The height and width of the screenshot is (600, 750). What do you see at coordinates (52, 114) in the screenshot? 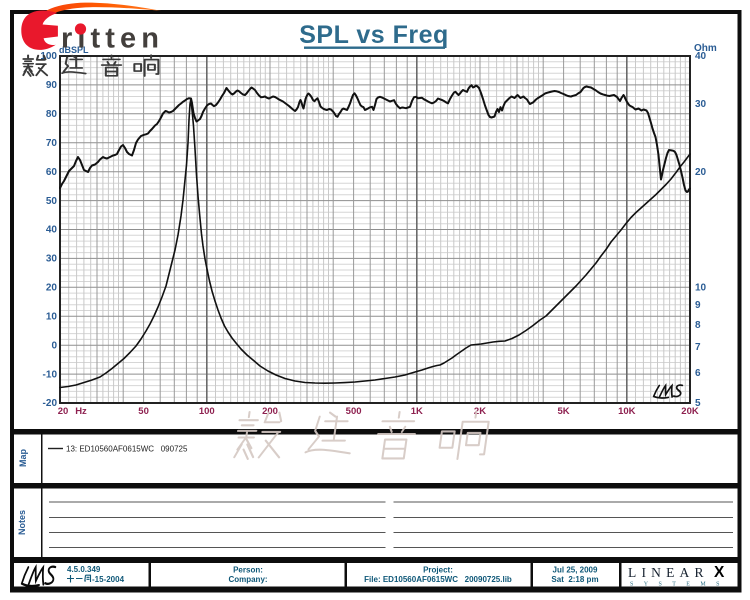
I see `svg-text: 80` at bounding box center [52, 114].